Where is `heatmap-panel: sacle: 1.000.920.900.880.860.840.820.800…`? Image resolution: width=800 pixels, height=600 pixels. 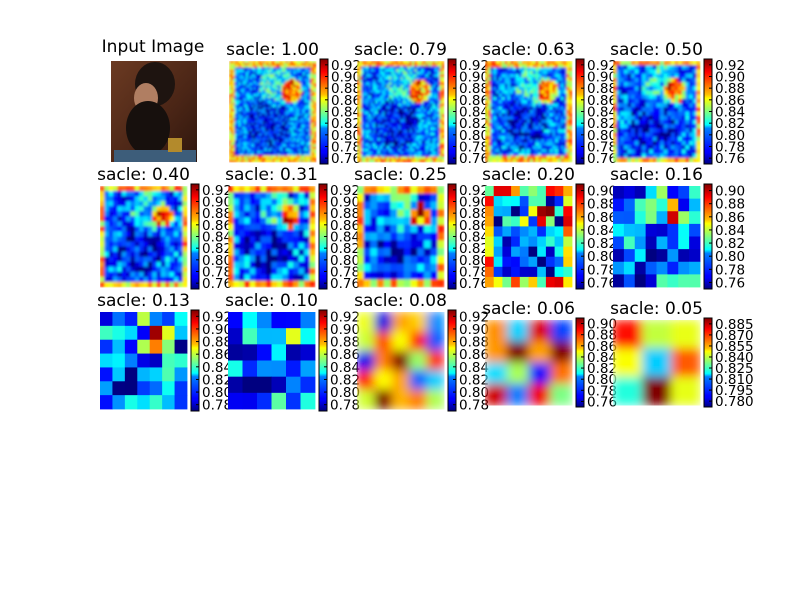 heatmap-panel: sacle: 1.000.920.900.880.860.840.820.800… is located at coordinates (293, 103).